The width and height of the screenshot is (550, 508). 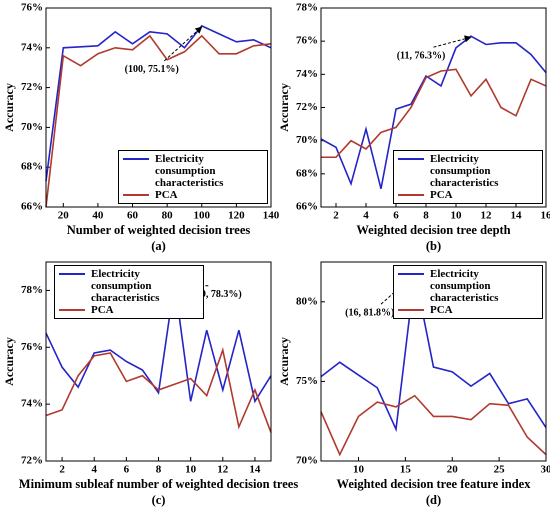 I want to click on caption: (c), so click(x=159, y=500).